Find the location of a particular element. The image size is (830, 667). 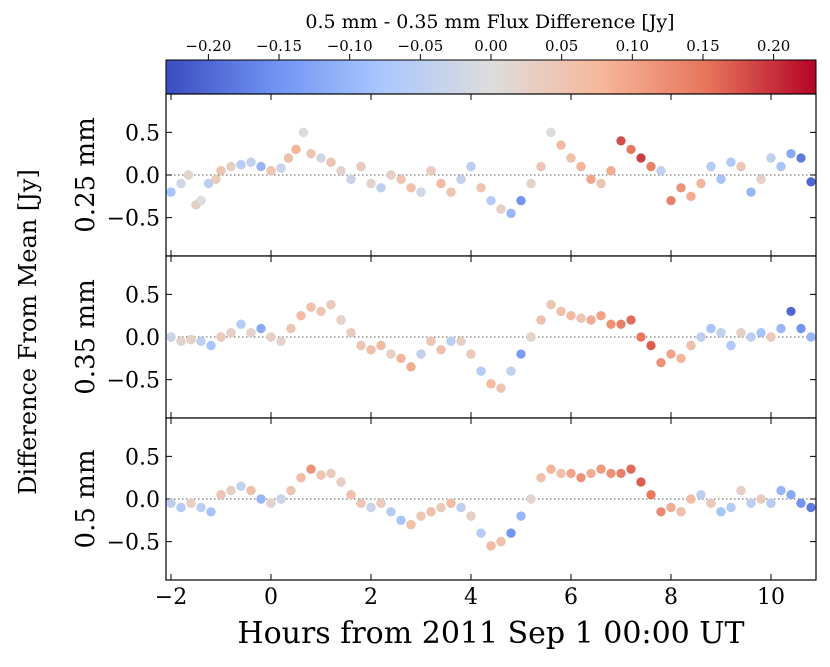

colorbar-tick-label: −0.20 is located at coordinates (208, 46).